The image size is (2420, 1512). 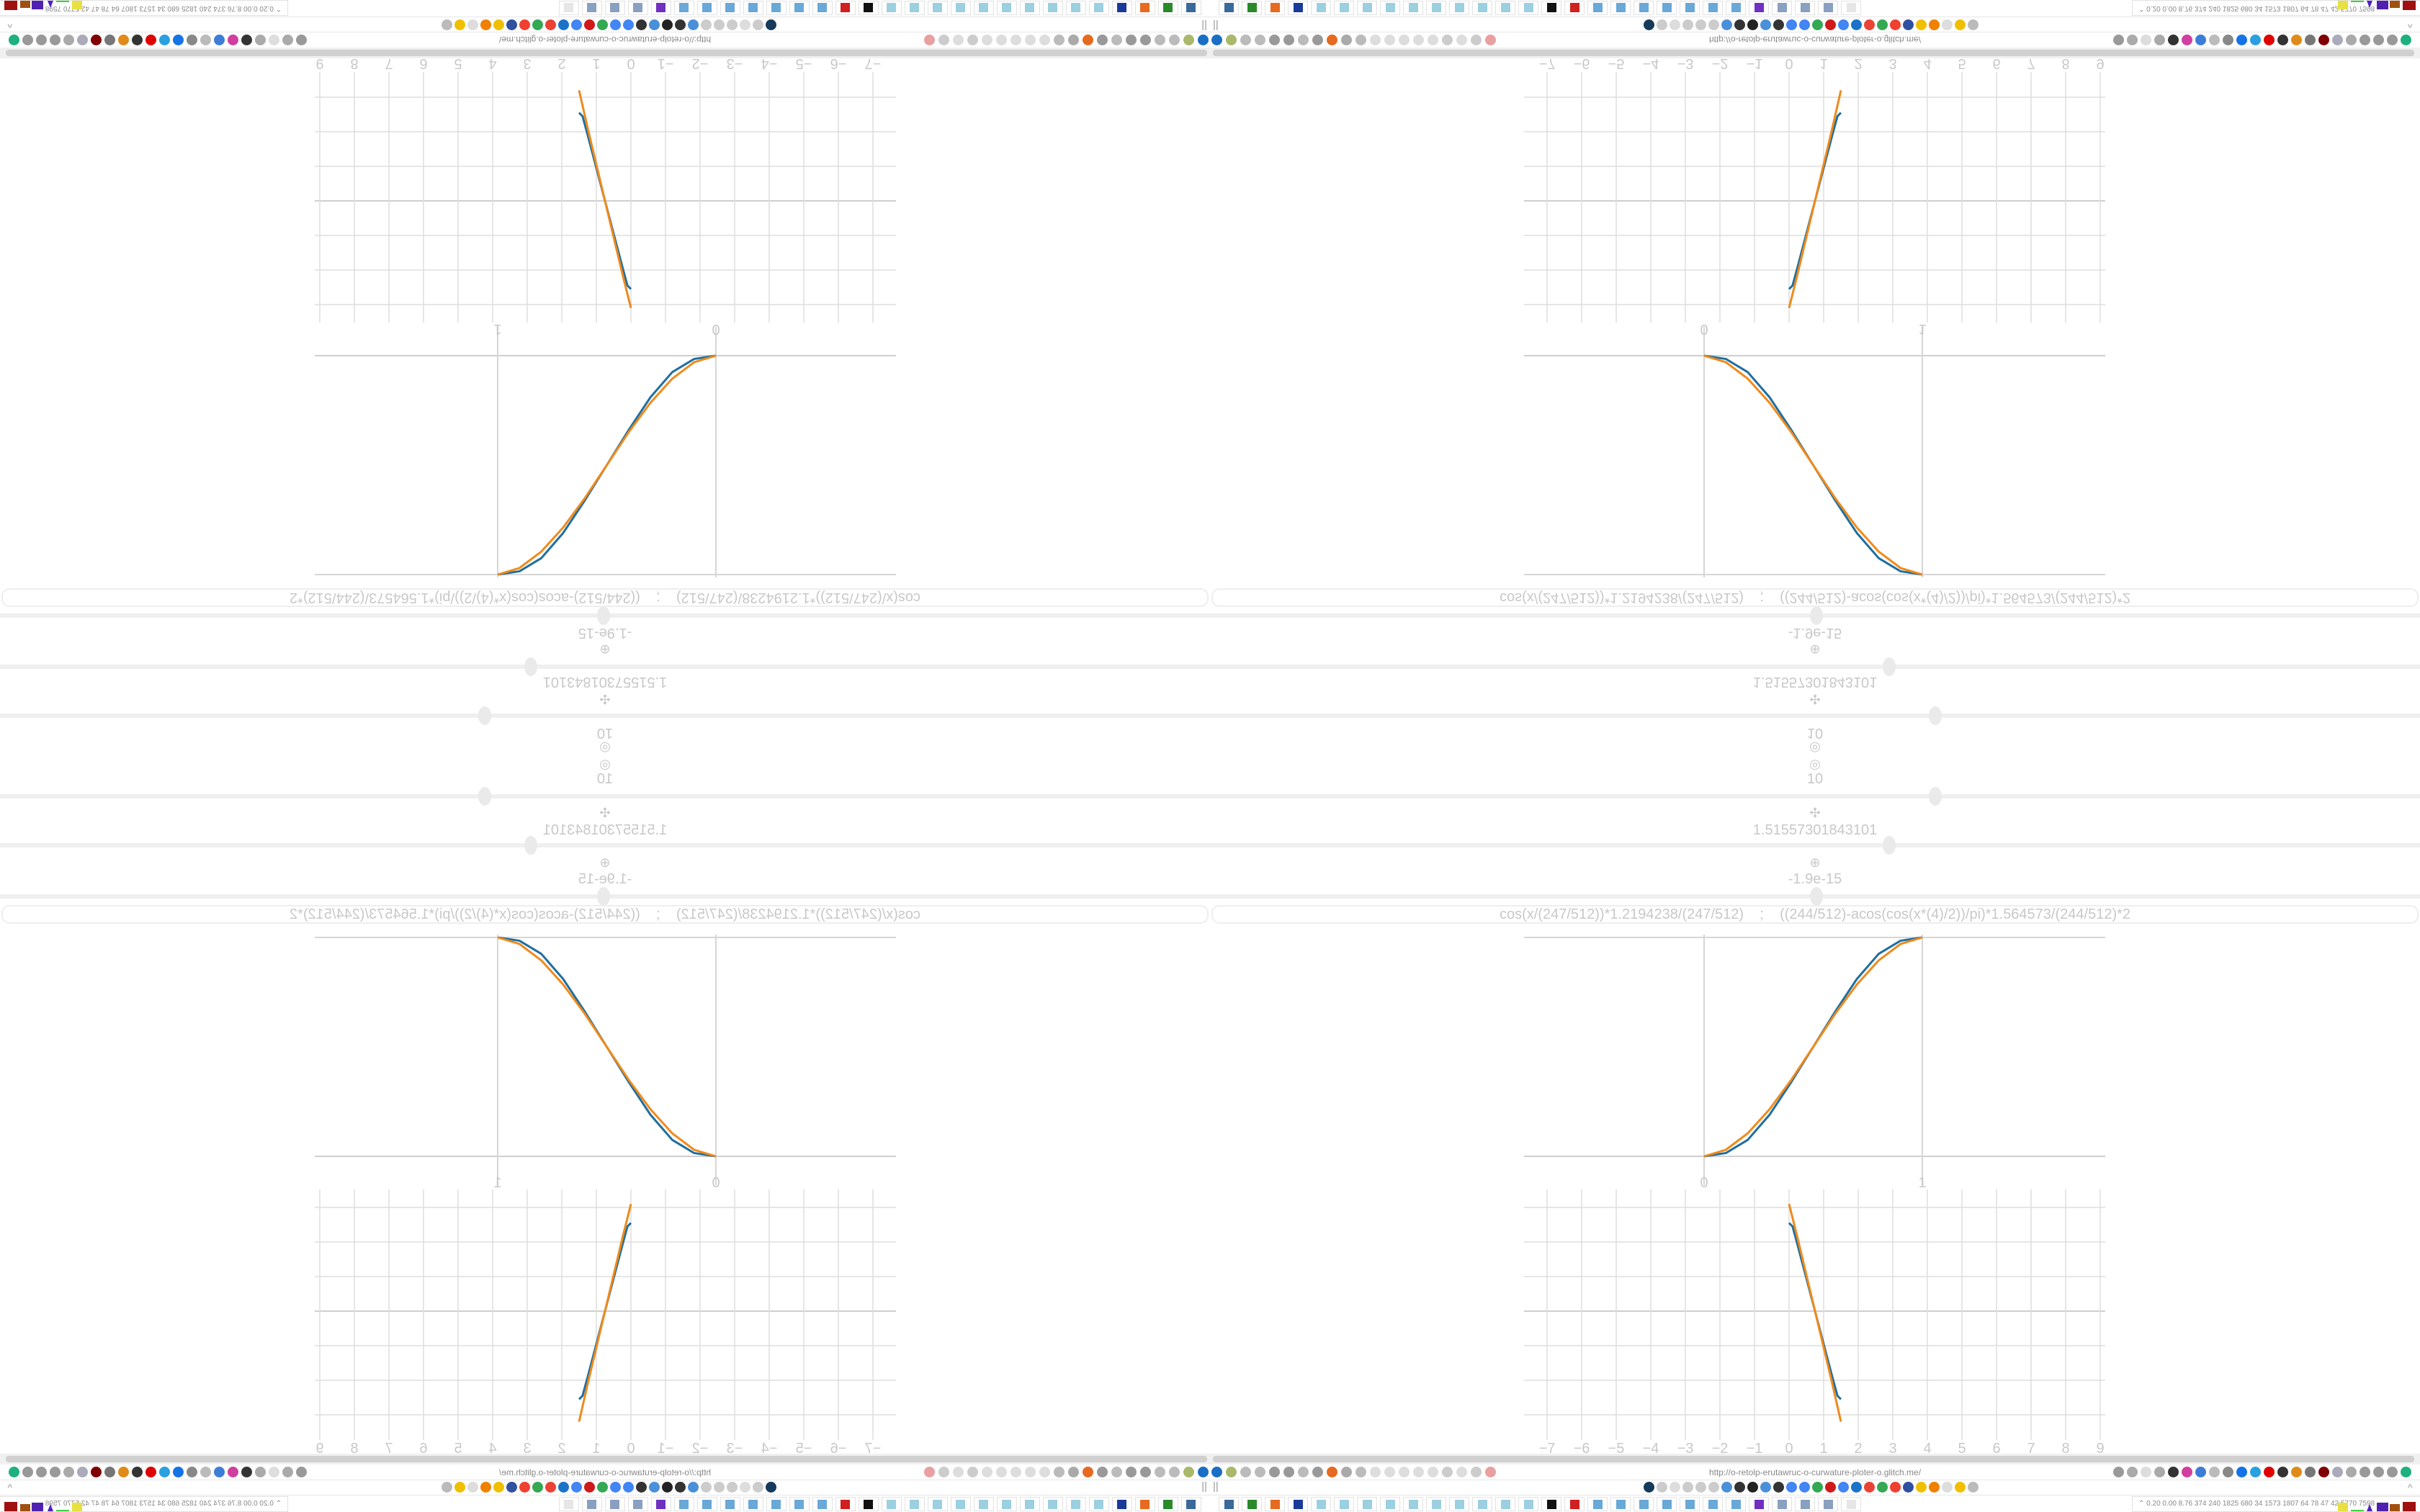 What do you see at coordinates (2214, 1472) in the screenshot?
I see `mouse-icon` at bounding box center [2214, 1472].